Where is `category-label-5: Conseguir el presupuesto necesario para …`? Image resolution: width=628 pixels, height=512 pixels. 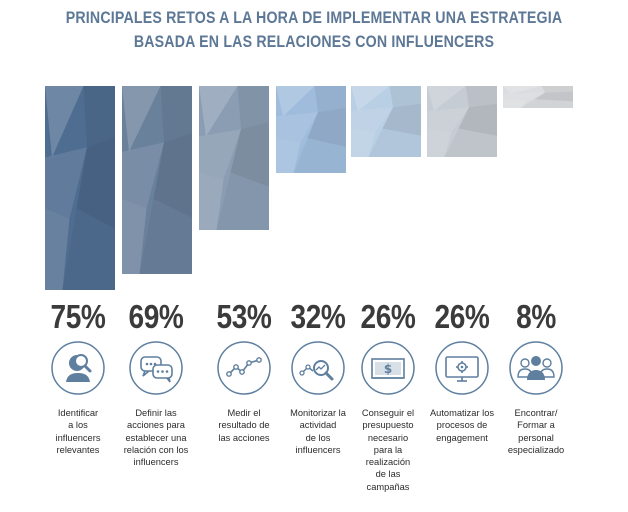
category-label-5: Conseguir el presupuesto necesario para … is located at coordinates (388, 450).